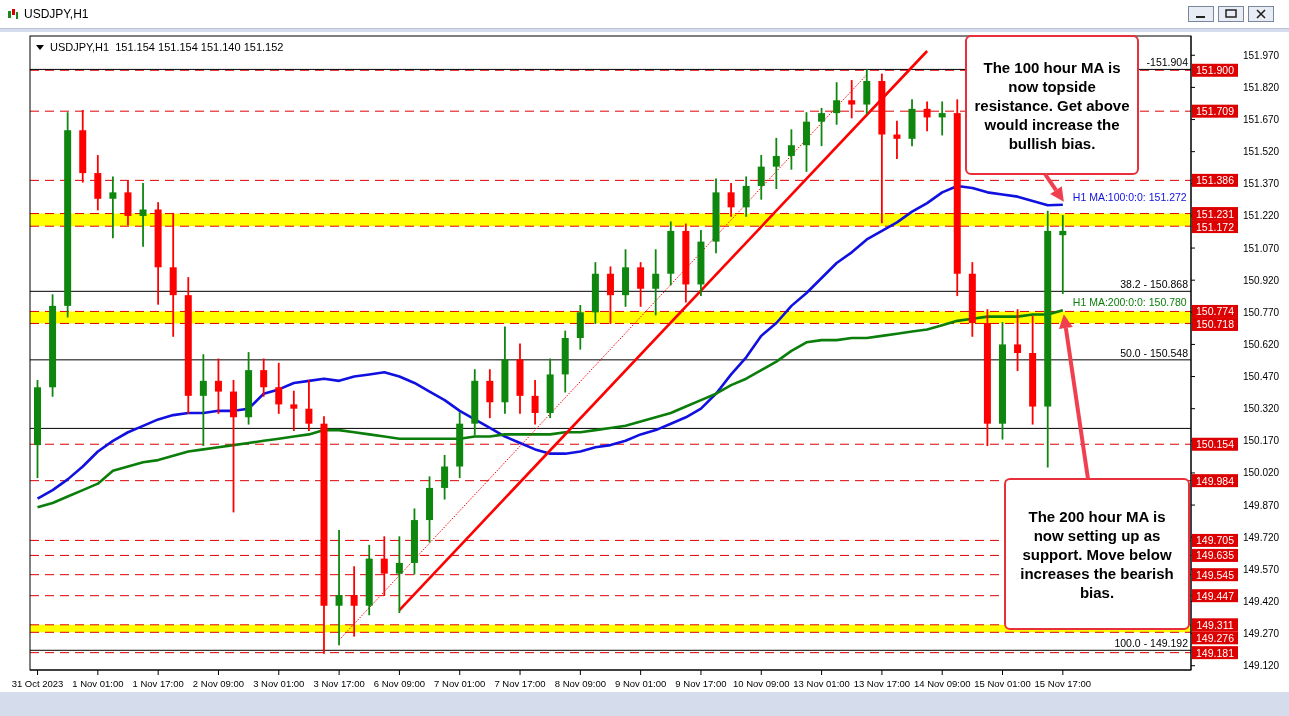  What do you see at coordinates (1261, 569) in the screenshot?
I see `y-tick-label: 149.570` at bounding box center [1261, 569].